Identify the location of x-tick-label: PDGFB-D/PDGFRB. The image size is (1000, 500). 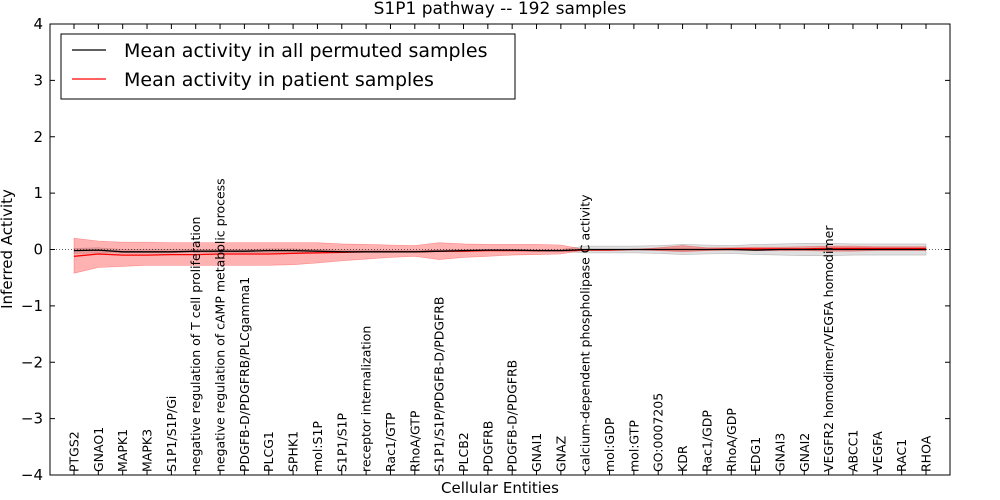
(512, 416).